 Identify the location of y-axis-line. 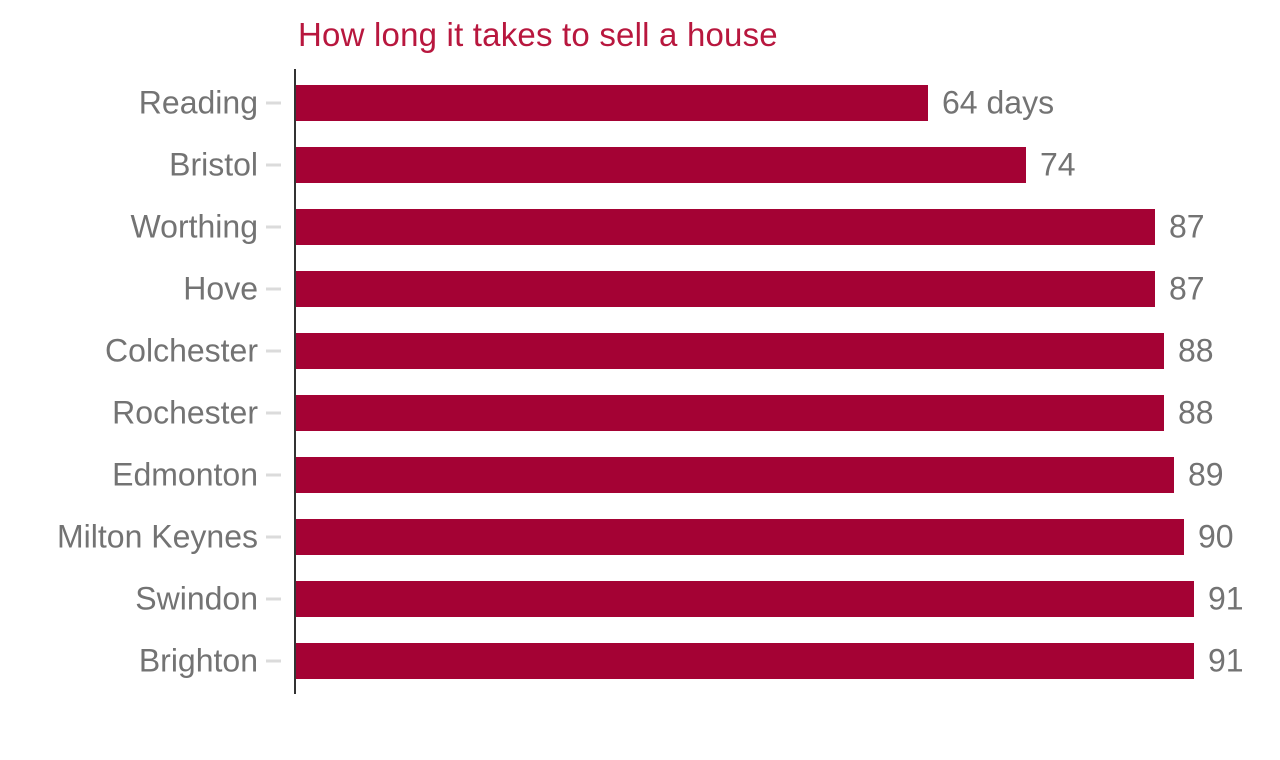
(295, 381).